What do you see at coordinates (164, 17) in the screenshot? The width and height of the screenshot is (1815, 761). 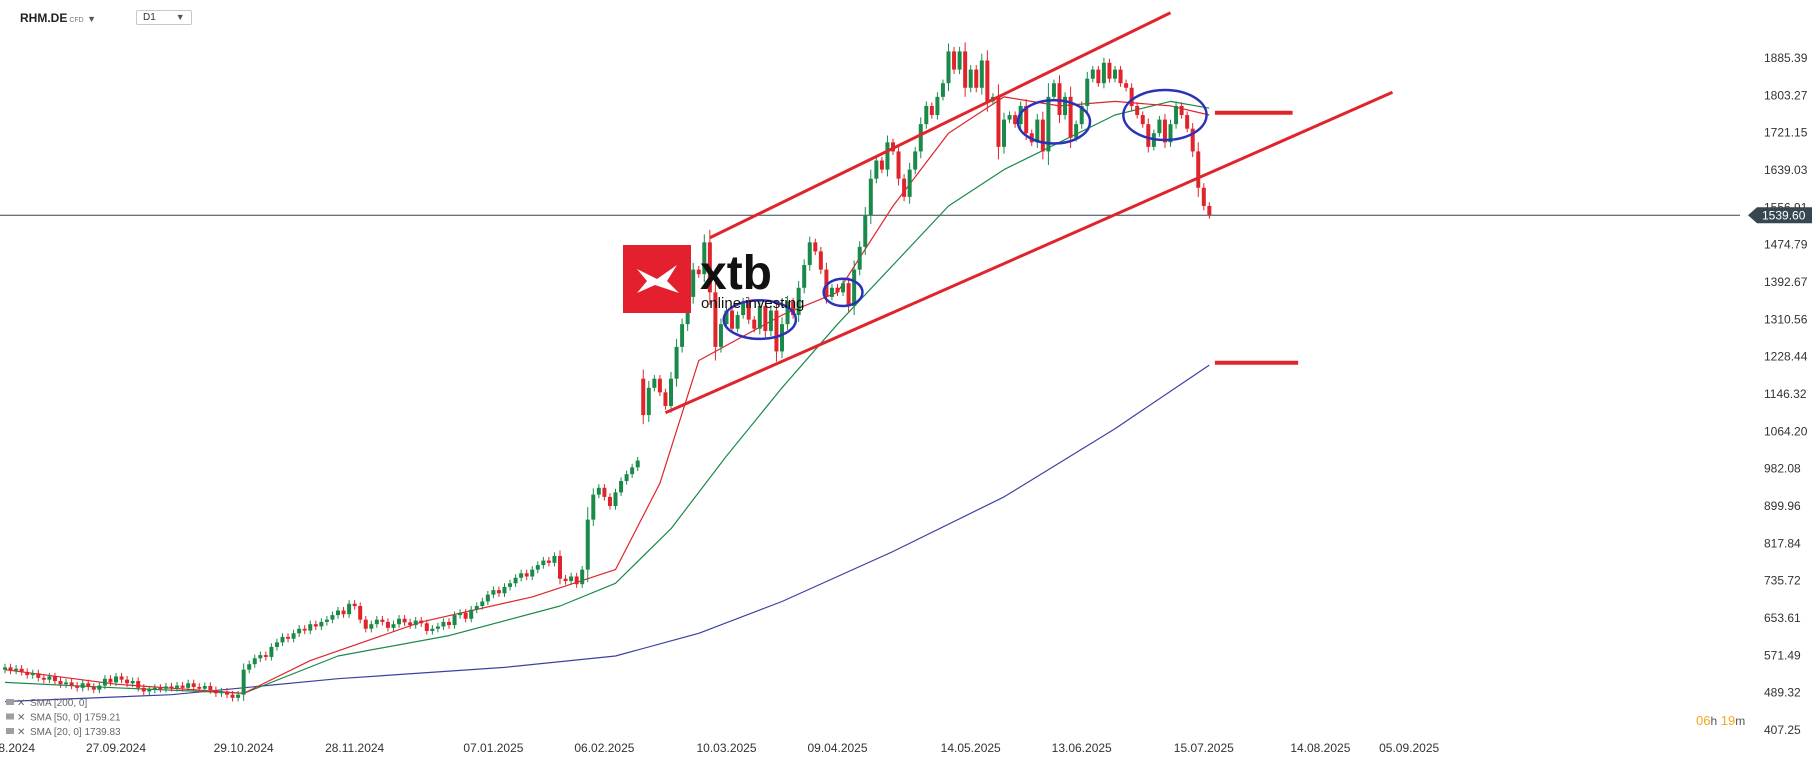 I see `timeframe-select: D1 ▼` at bounding box center [164, 17].